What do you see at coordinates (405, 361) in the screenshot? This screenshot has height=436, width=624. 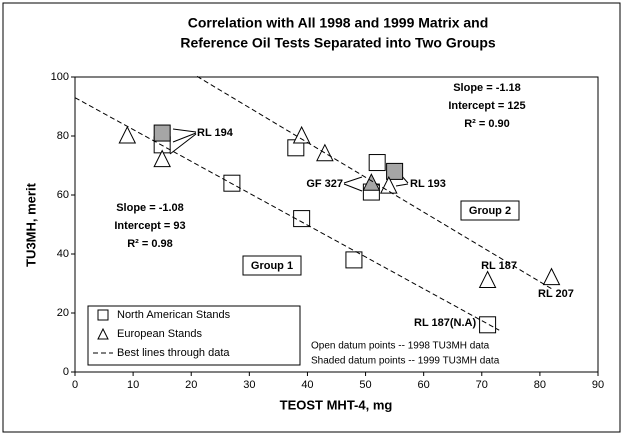 I see `annotation: Shaded datum points -- 1999 TU3MH data` at bounding box center [405, 361].